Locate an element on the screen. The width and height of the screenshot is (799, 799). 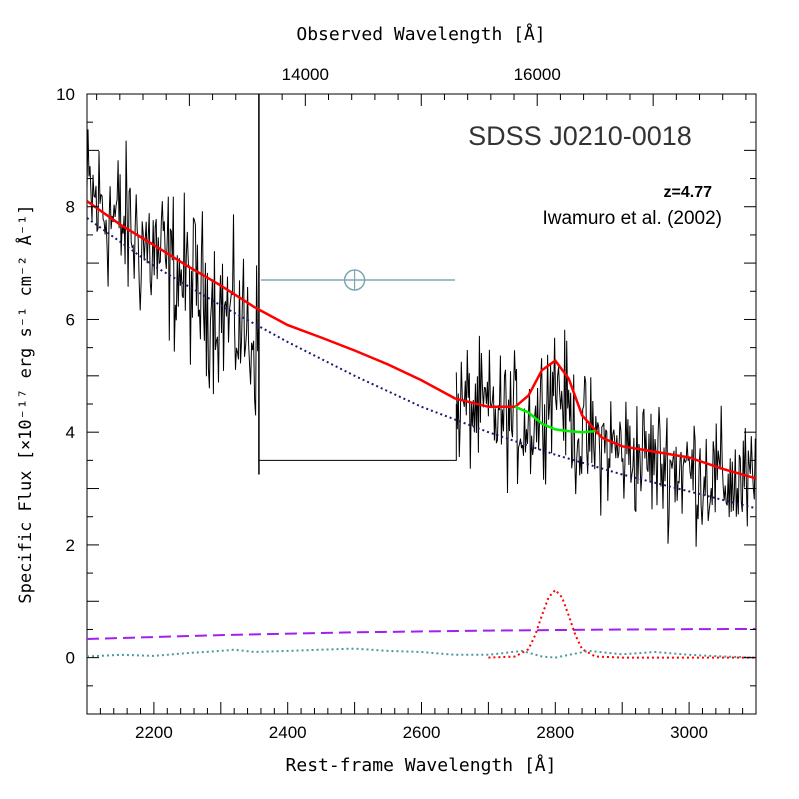
y-tick-label: 0 is located at coordinates (70, 658).